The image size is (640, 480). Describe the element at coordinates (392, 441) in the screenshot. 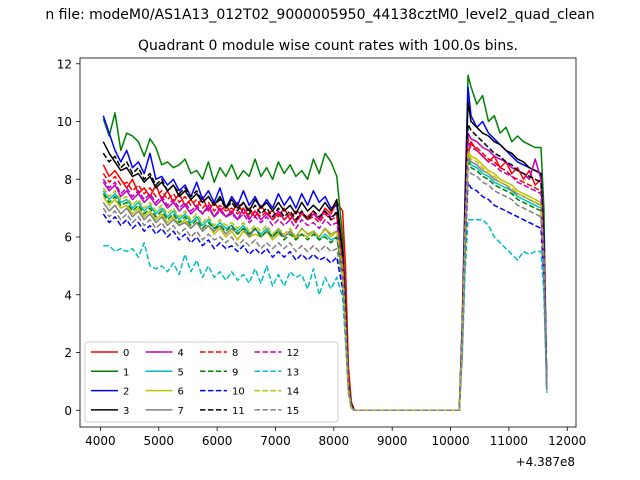

I see `x-tick-label: 9000` at that location.